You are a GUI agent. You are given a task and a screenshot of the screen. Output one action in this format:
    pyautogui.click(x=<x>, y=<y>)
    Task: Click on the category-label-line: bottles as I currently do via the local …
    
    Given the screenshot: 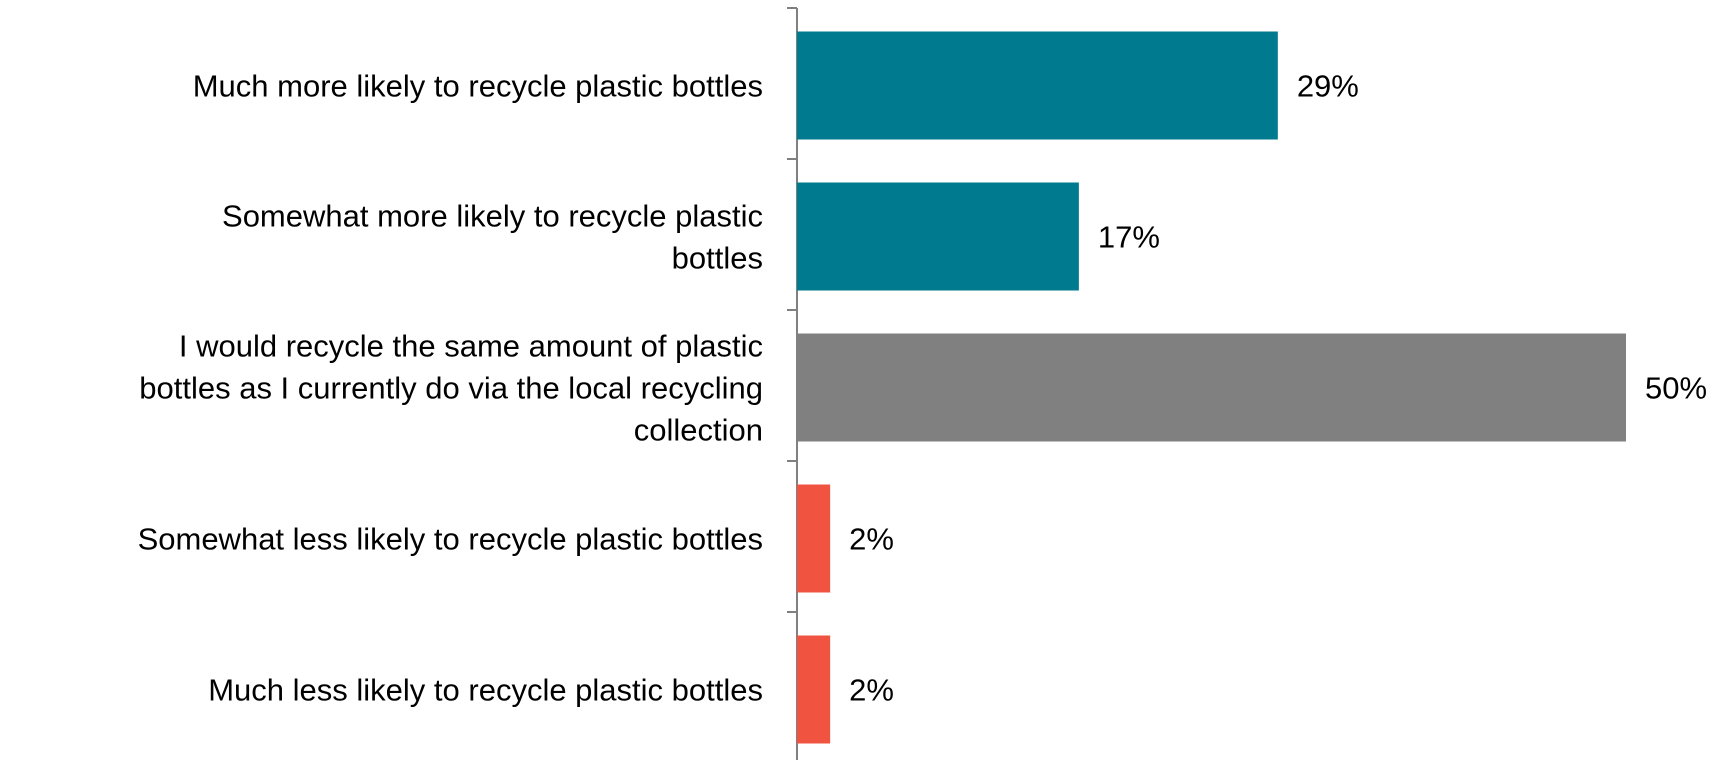 What is the action you would take?
    pyautogui.click(x=451, y=387)
    